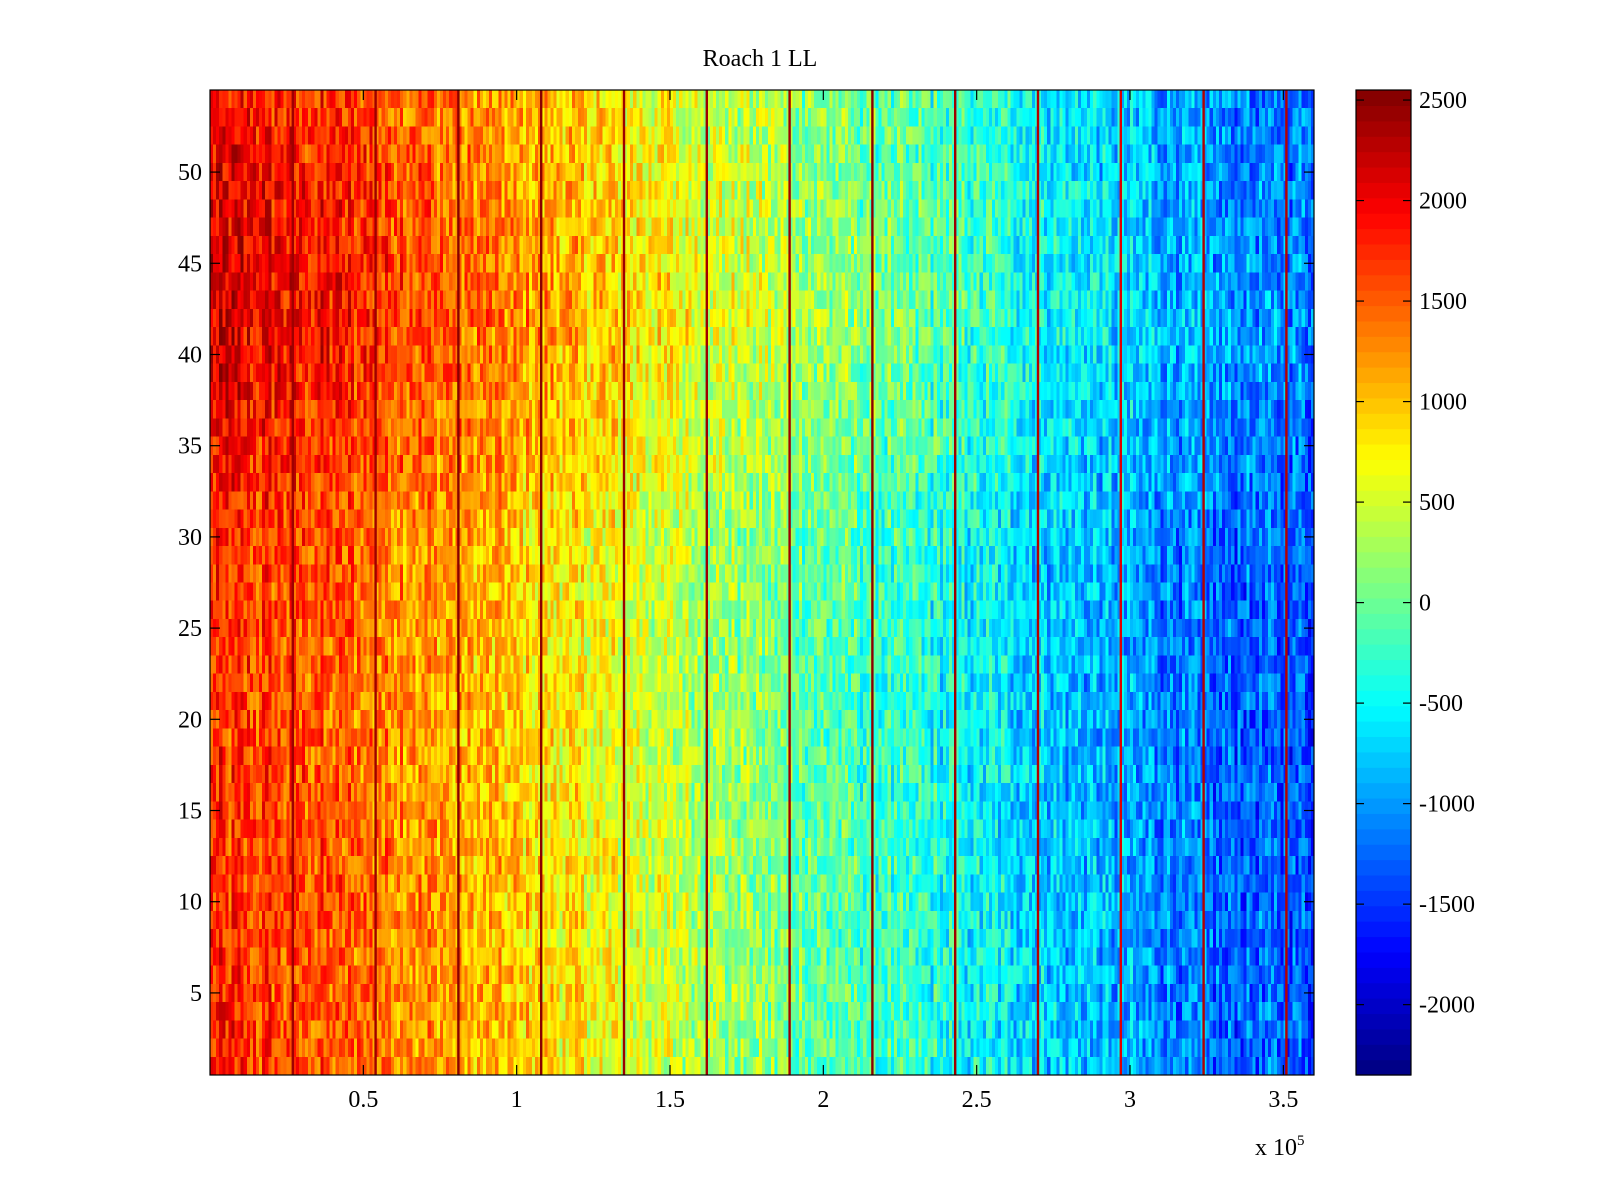 Image resolution: width=1600 pixels, height=1200 pixels. I want to click on colorbar-tick-label: -2000, so click(1447, 1006).